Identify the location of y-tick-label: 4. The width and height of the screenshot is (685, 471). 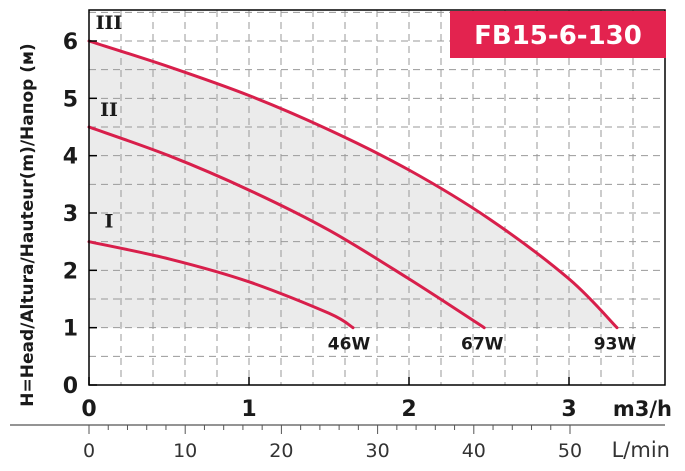
(70, 157).